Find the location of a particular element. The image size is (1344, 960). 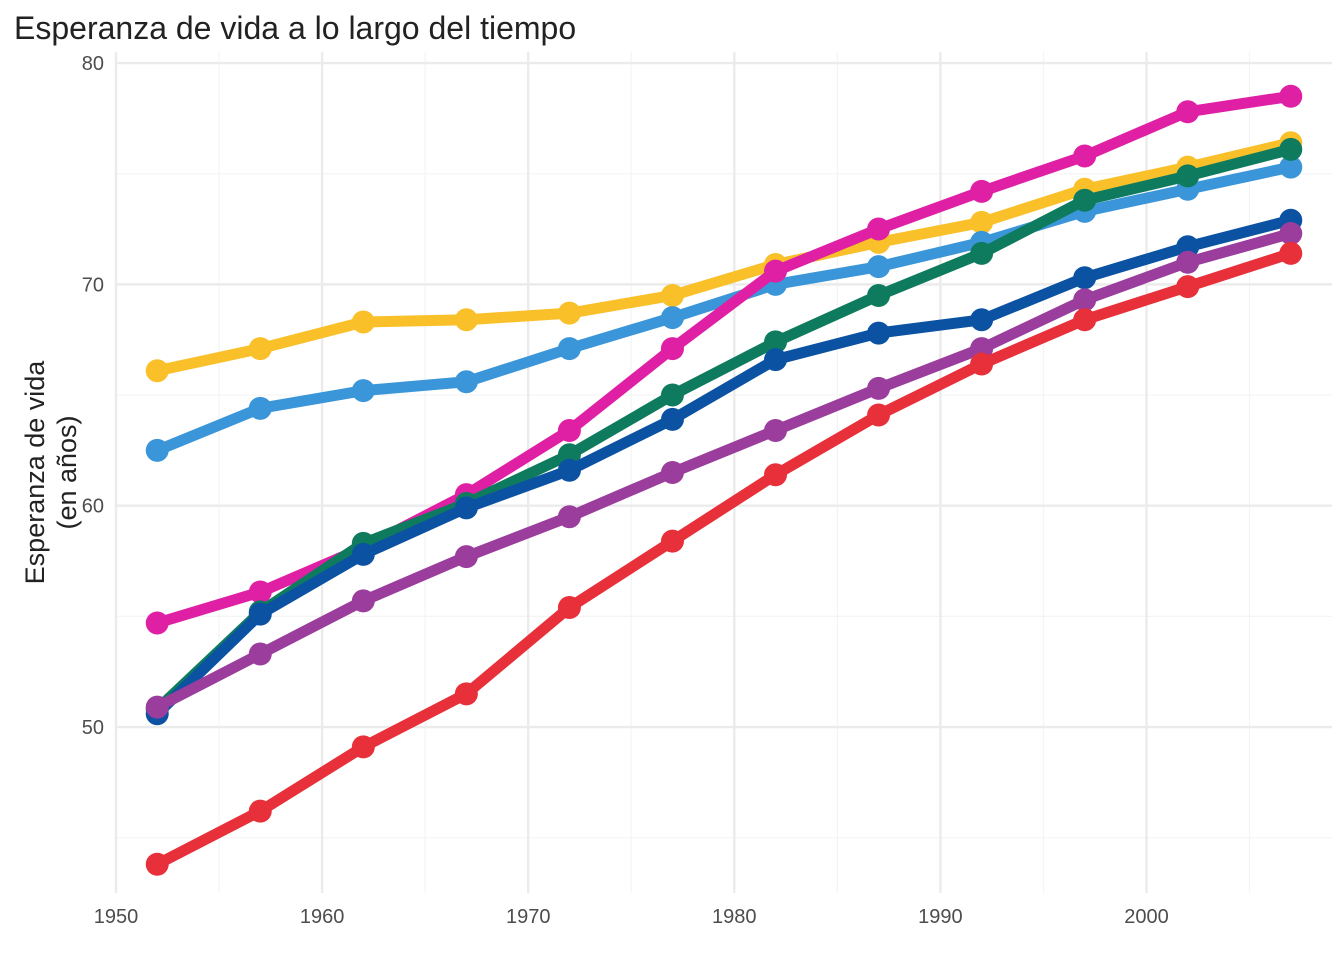

y-axis-title-line-1: Esperanza de vida is located at coordinates (35, 472).